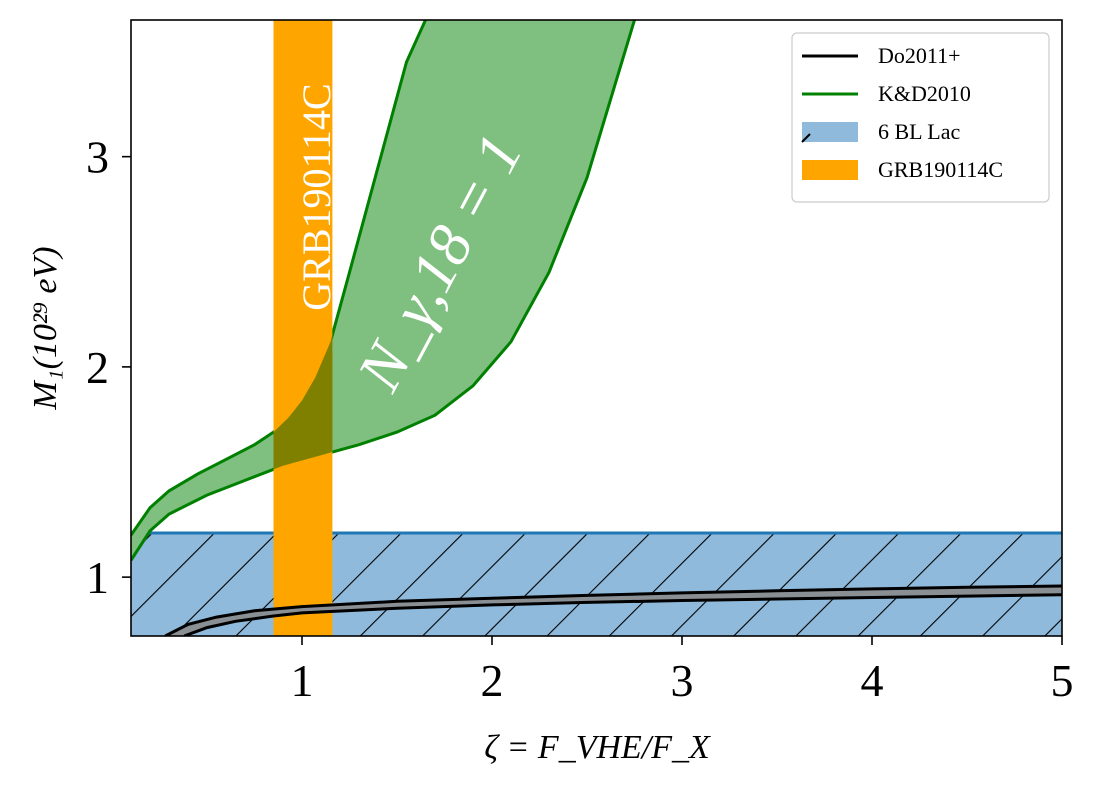 This screenshot has height=788, width=1097. What do you see at coordinates (919, 55) in the screenshot?
I see `legend-label: Do2011+` at bounding box center [919, 55].